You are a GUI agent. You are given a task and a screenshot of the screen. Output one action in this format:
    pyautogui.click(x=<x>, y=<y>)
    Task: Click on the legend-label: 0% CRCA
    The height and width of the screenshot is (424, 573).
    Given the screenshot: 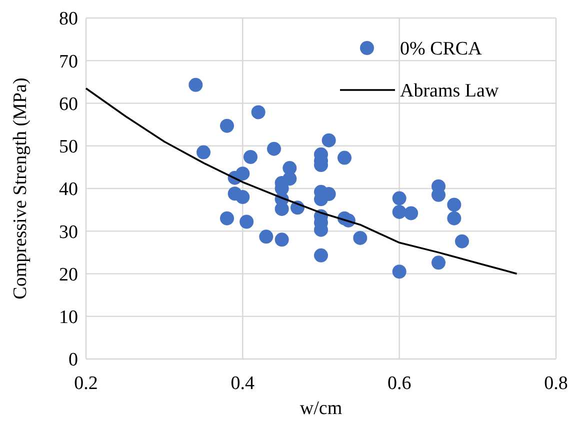 What is the action you would take?
    pyautogui.click(x=441, y=49)
    